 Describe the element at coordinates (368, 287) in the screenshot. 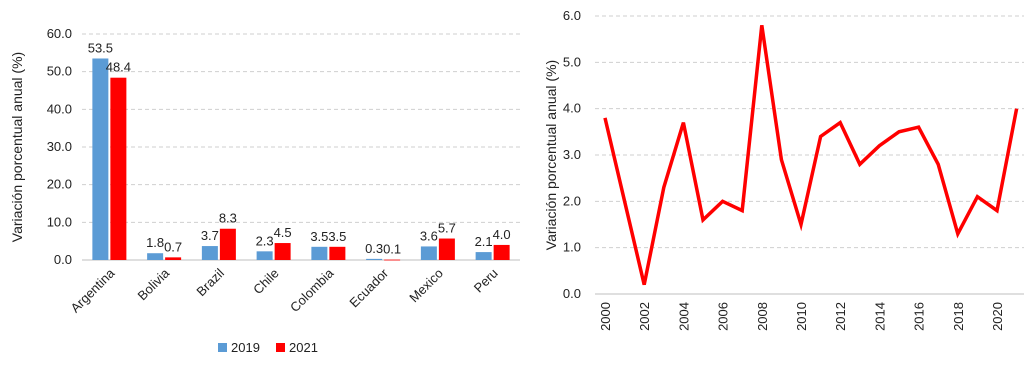

I see `bar-category-label: Ecuador` at that location.